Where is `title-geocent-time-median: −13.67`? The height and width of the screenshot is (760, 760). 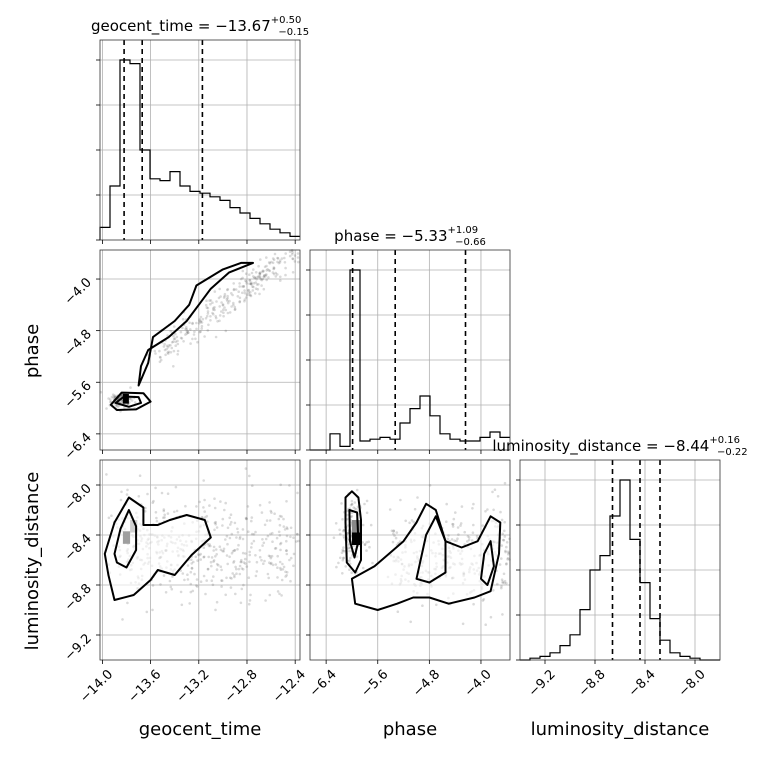
title-geocent-time-median: −13.67 is located at coordinates (243, 26).